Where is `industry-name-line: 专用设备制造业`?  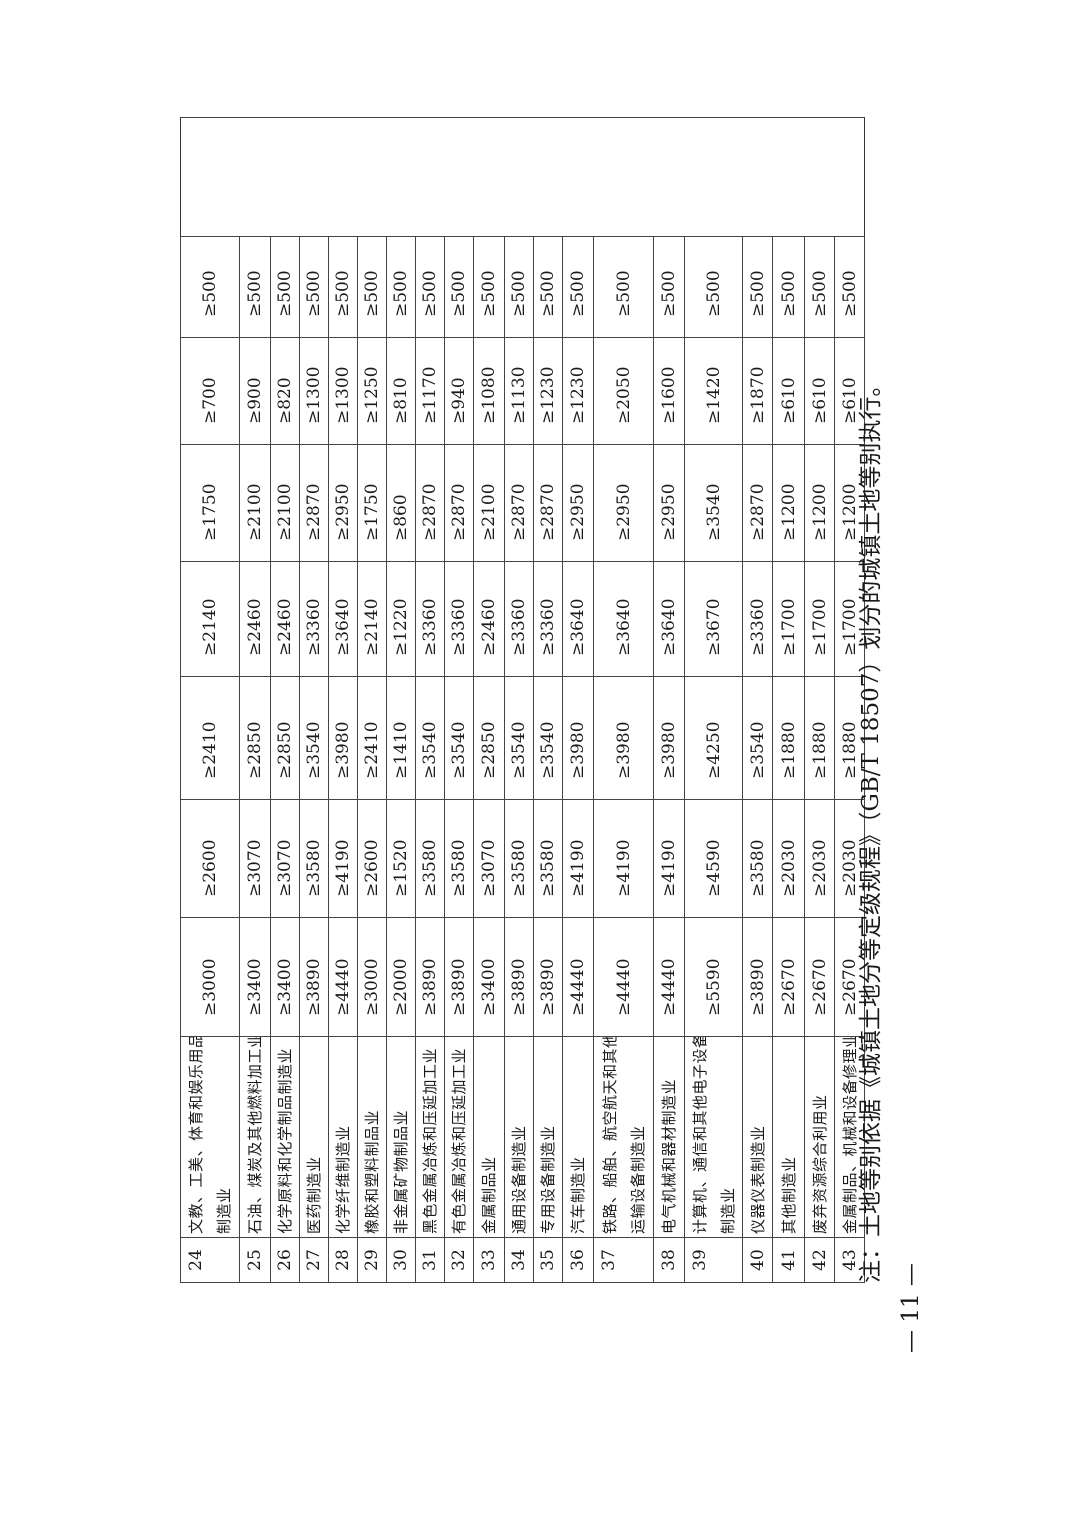 industry-name-line: 专用设备制造业 is located at coordinates (548, 1179).